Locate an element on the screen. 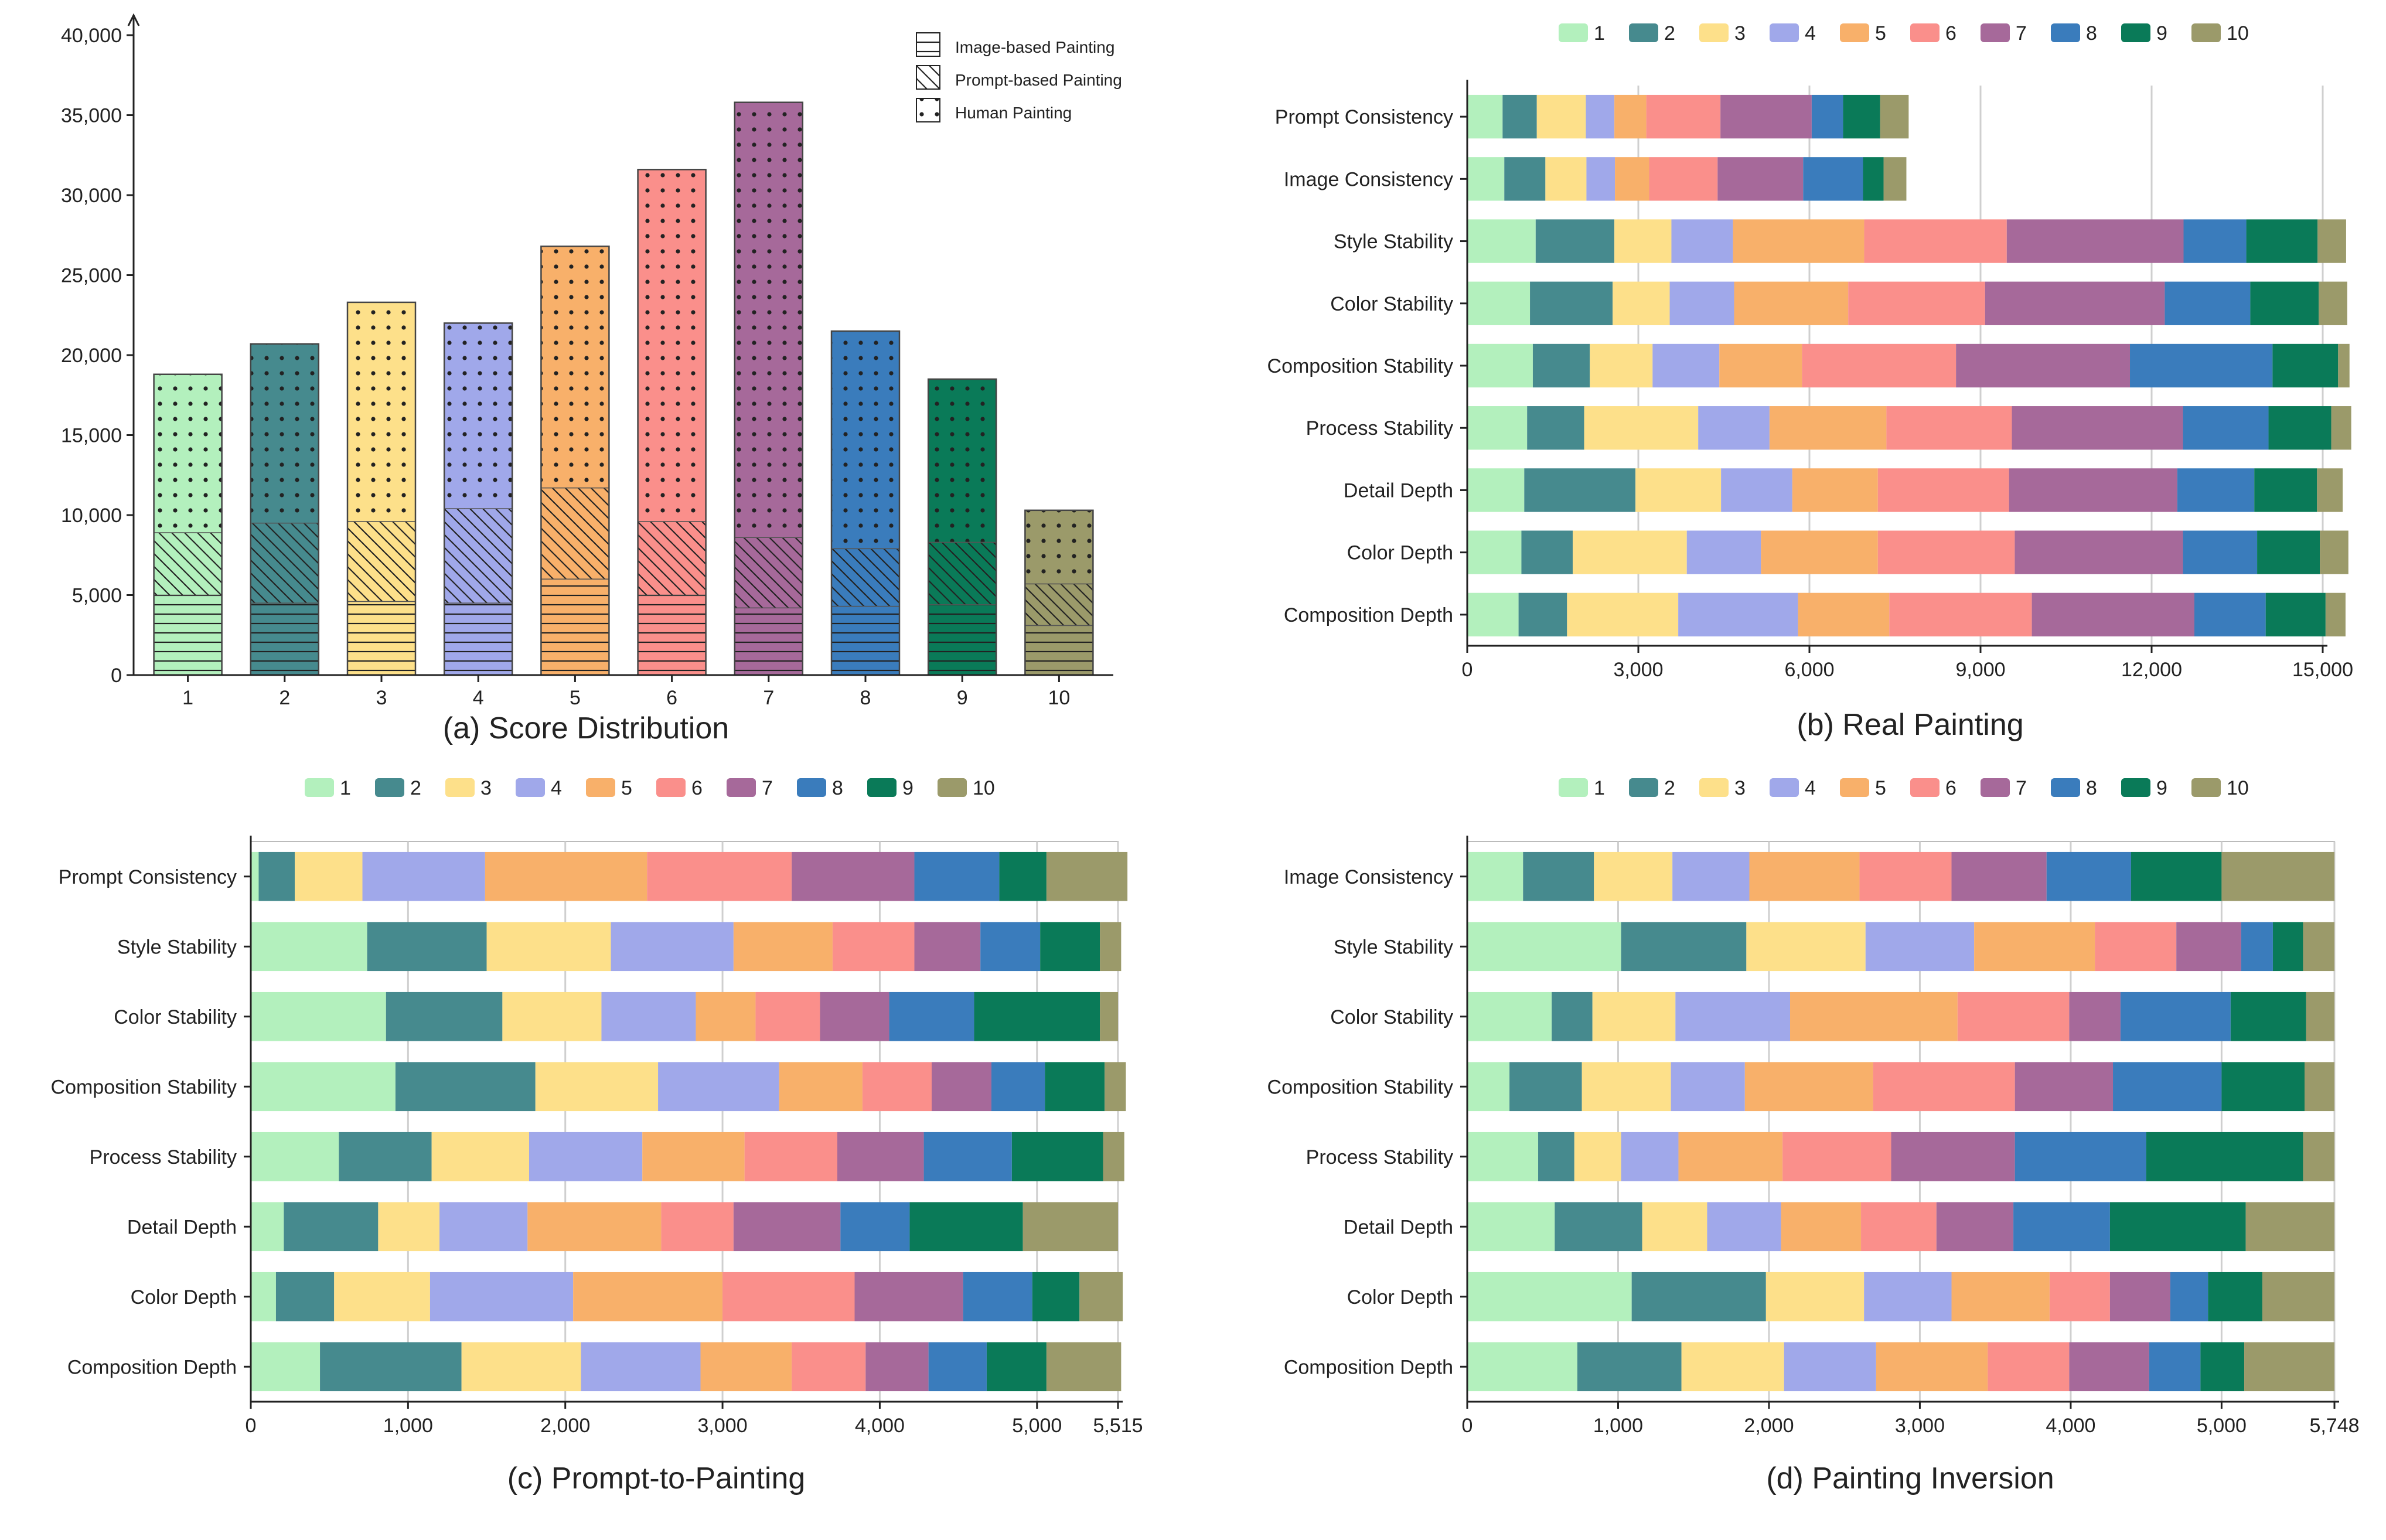 The width and height of the screenshot is (2386, 1540). y-axis-arrow-a is located at coordinates (133, 19).